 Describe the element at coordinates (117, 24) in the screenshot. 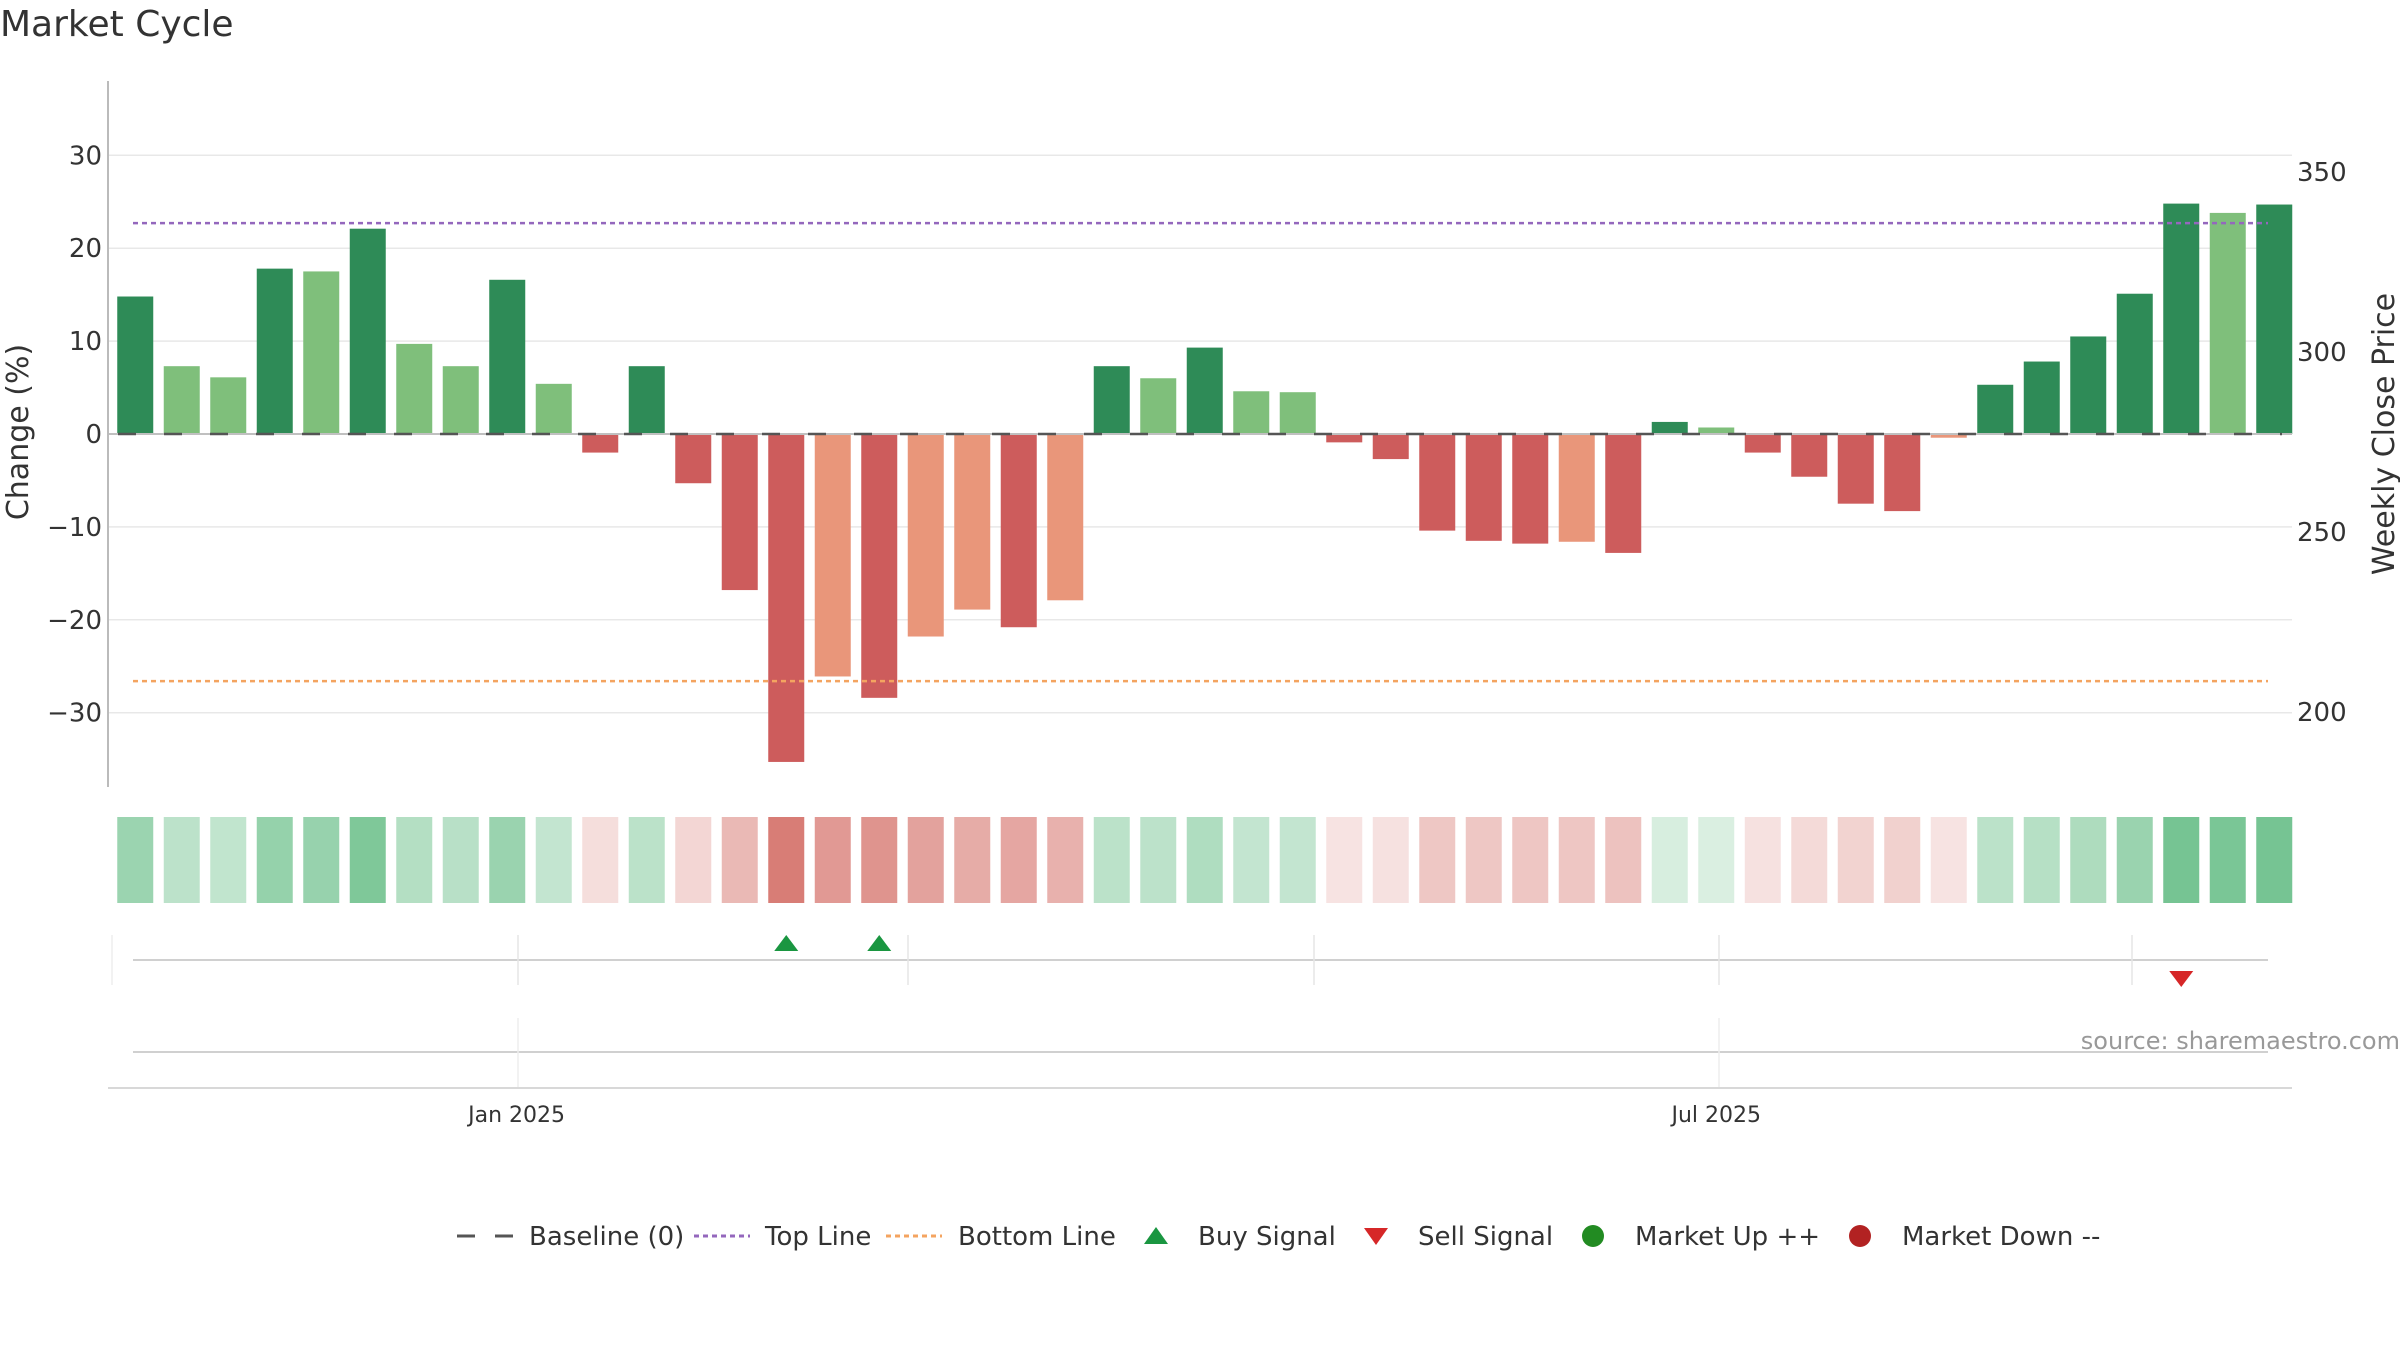

I see `page-title: Market Cycle` at that location.